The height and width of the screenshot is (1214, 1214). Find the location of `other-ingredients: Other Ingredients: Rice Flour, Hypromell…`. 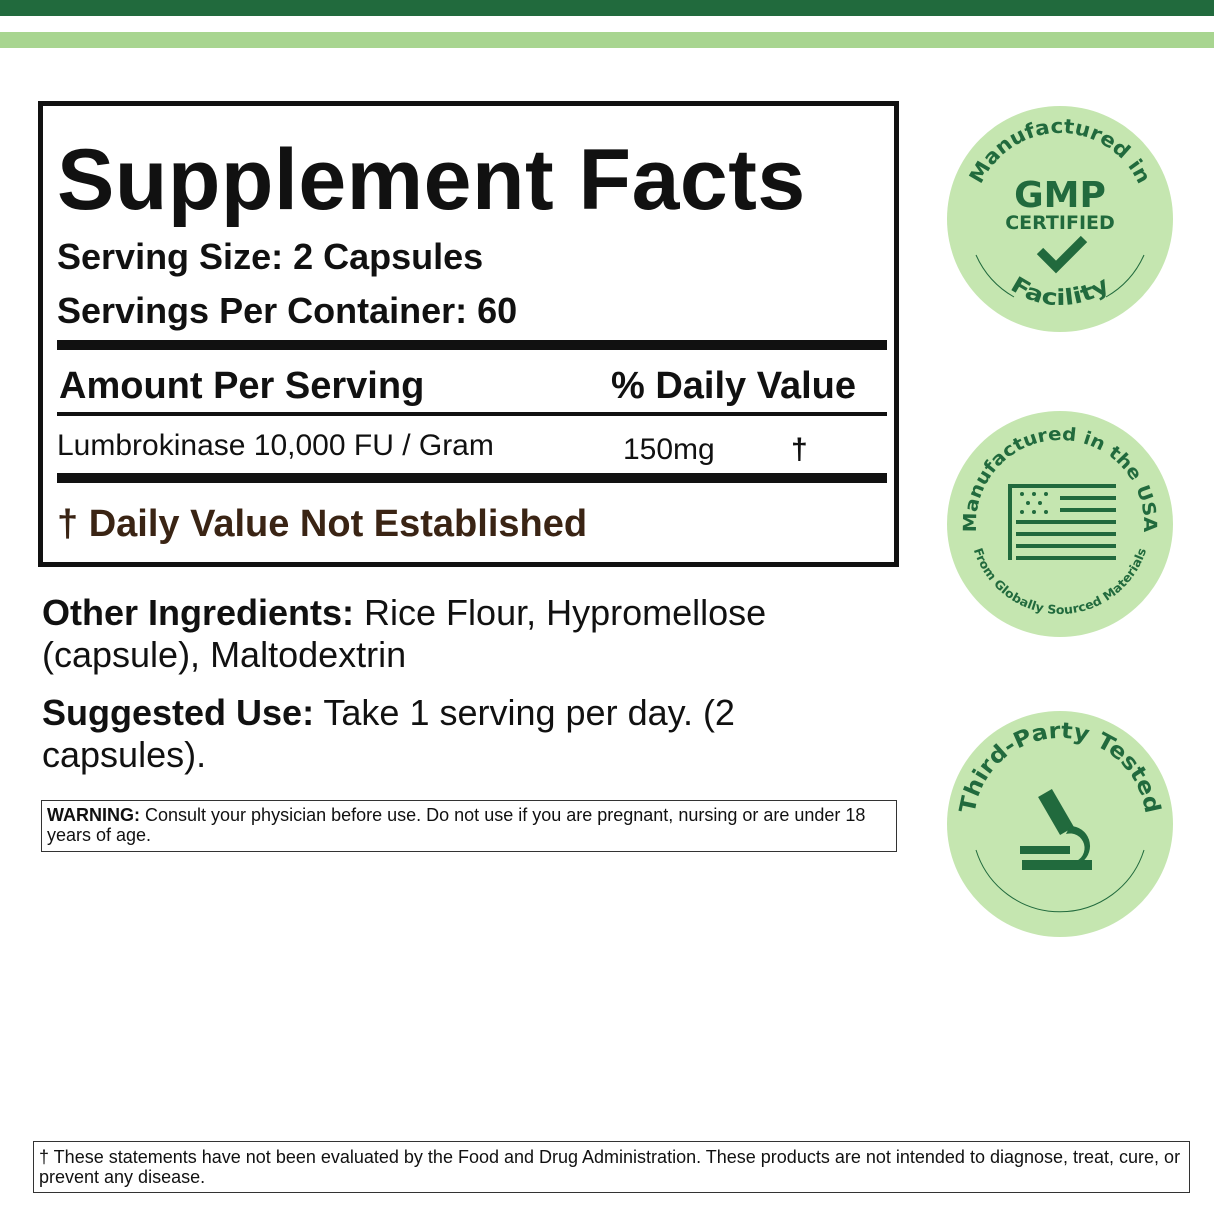

other-ingredients: Other Ingredients: Rice Flour, Hypromell… is located at coordinates (462, 634).